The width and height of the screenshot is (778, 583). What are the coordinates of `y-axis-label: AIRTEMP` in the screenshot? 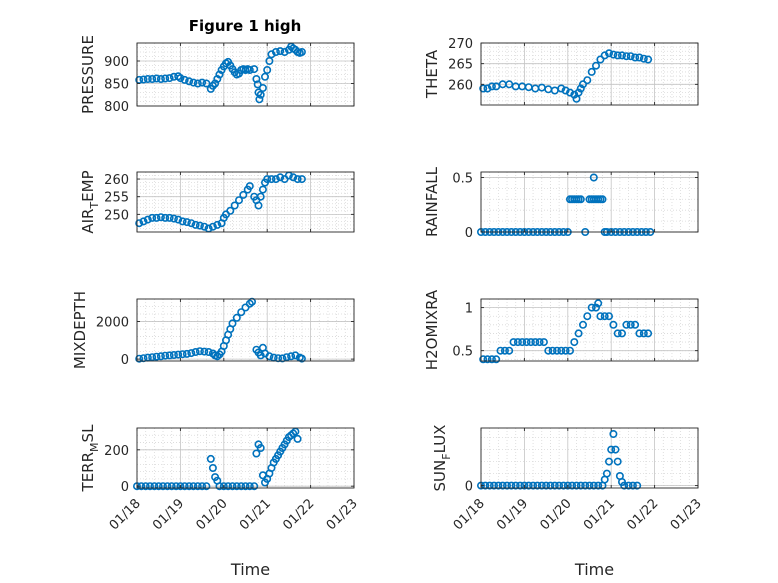 It's located at (90, 201).